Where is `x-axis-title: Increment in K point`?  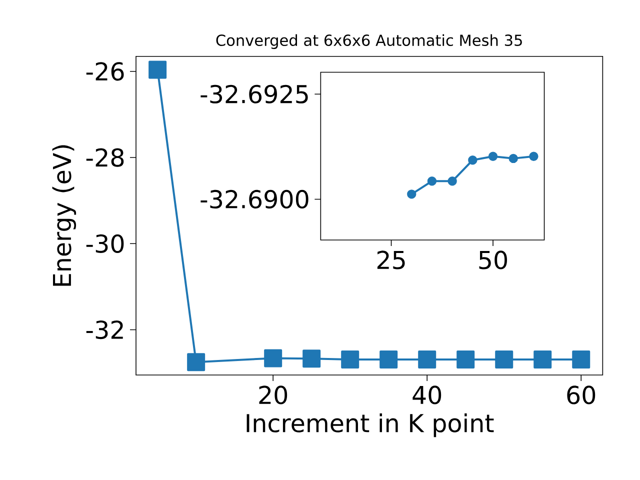
x-axis-title: Increment in K point is located at coordinates (370, 425).